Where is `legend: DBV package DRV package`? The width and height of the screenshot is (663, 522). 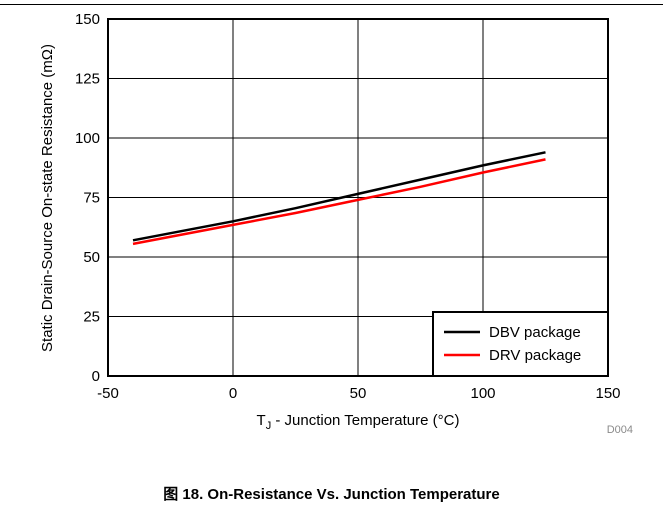
legend: DBV package DRV package is located at coordinates (520, 344).